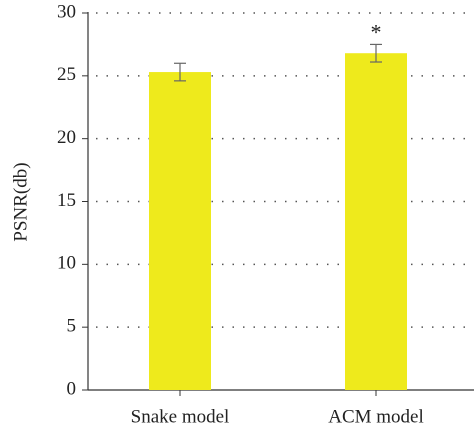 The width and height of the screenshot is (474, 437). Describe the element at coordinates (72, 388) in the screenshot. I see `y-tick-label: 0` at that location.